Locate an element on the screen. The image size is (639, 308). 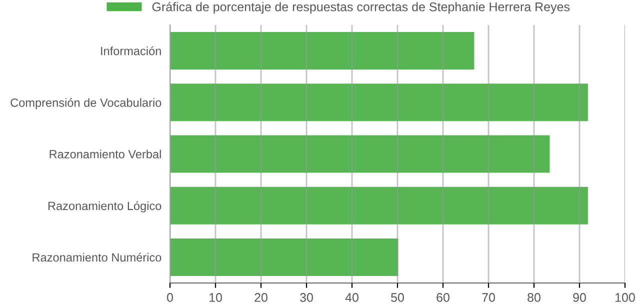
x-tick-label: 100 is located at coordinates (625, 297).